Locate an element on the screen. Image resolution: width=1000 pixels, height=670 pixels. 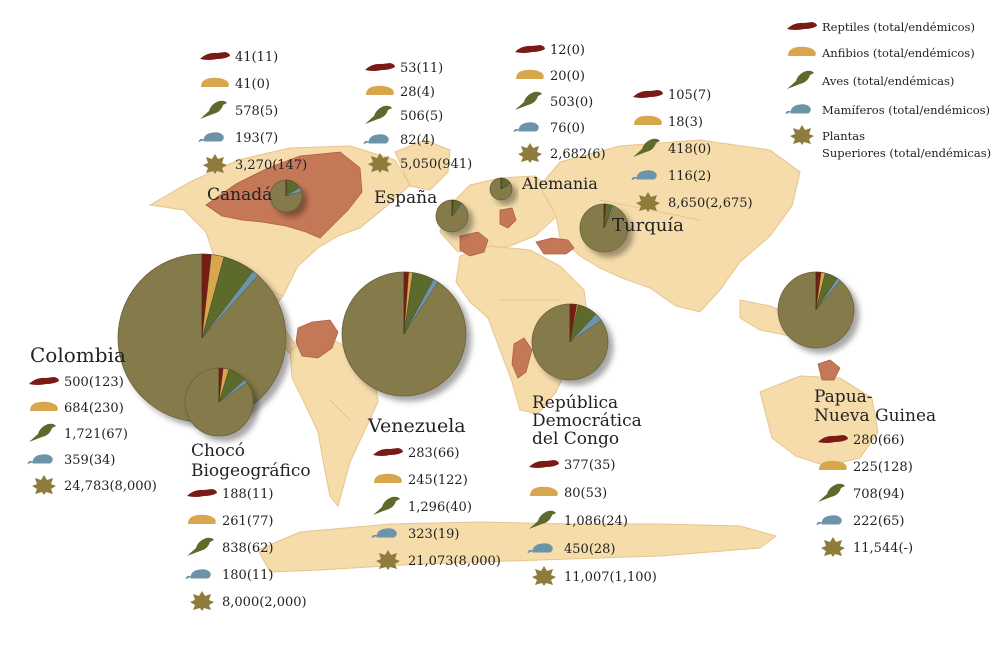
alemania-mammals-value: 76(0) is located at coordinates (567, 128).